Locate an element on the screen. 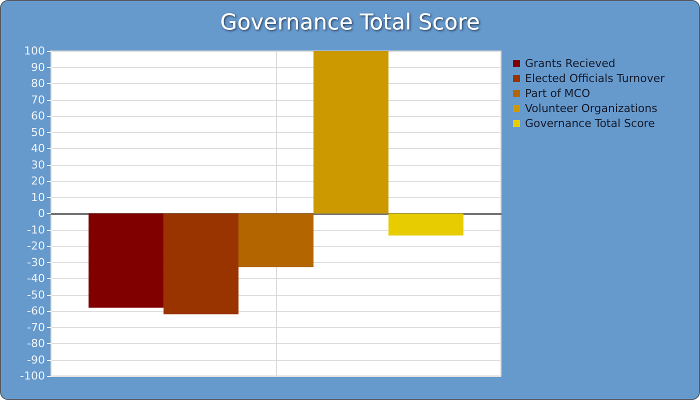 The width and height of the screenshot is (700, 400). chart-title: Governance Total Score is located at coordinates (350, 23).